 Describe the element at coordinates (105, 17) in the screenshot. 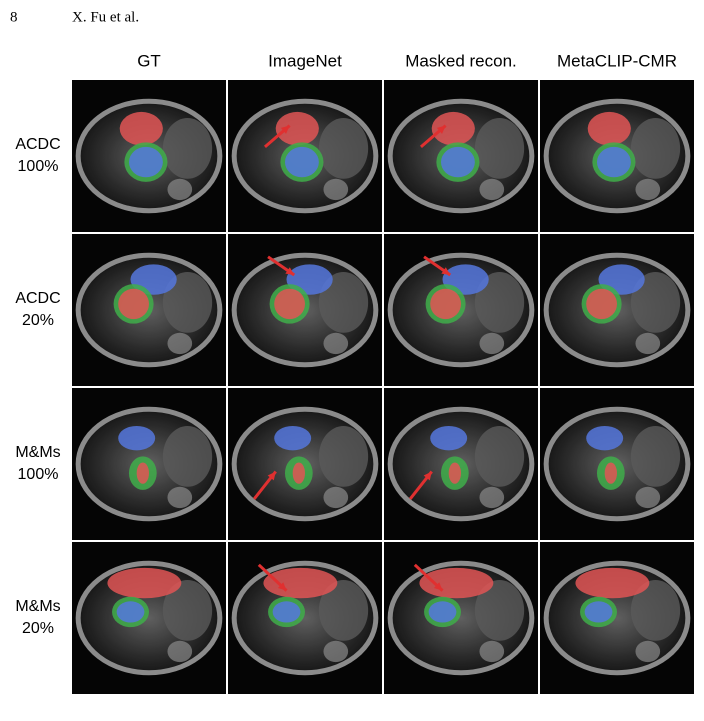

I see `running-head: X. Fu et al.` at that location.